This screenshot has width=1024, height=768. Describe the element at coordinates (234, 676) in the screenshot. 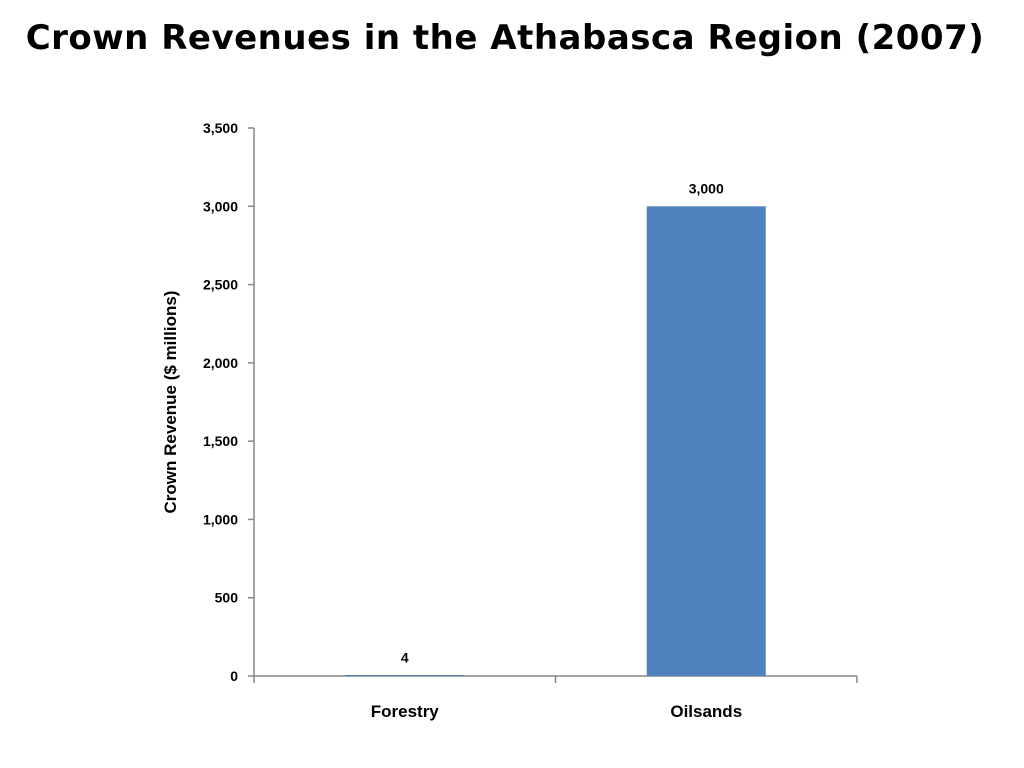

I see `y-tick-label: 0` at that location.